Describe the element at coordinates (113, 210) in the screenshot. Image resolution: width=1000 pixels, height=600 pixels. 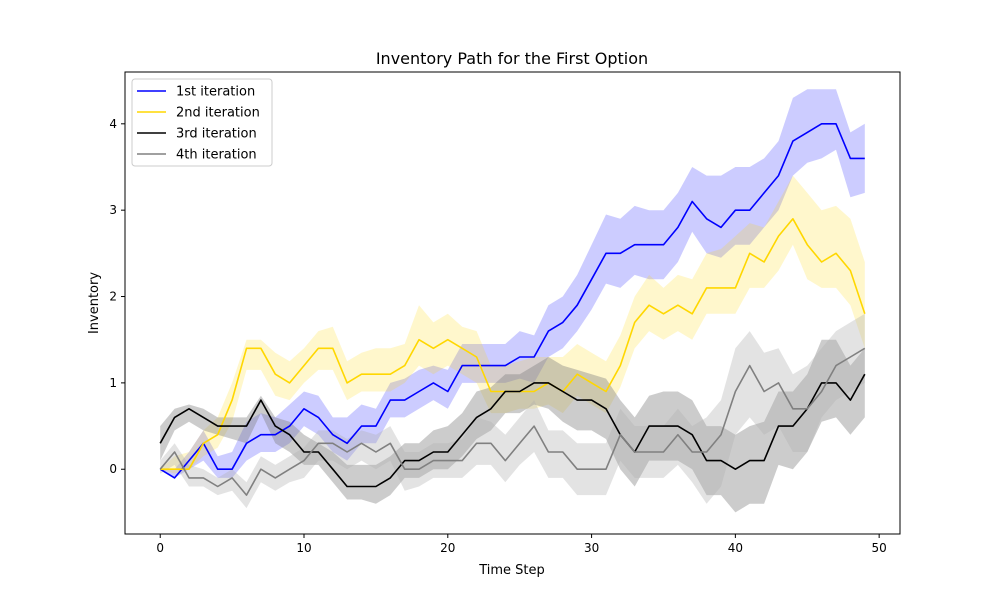
I see `y-tick-label: 3` at that location.